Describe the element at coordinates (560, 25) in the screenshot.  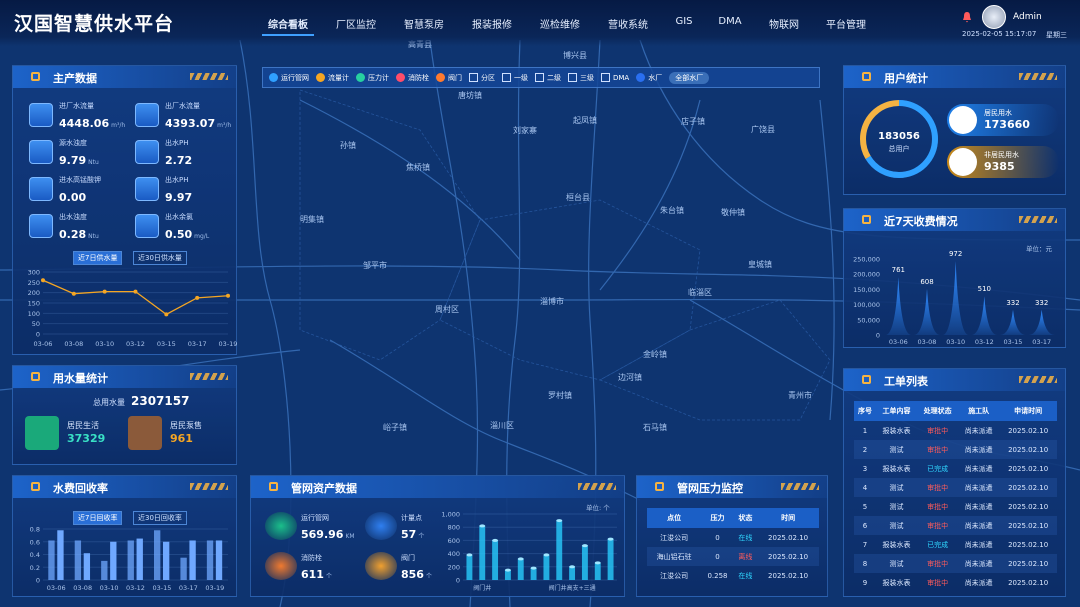
I see `nav-item: 巡检维修` at that location.